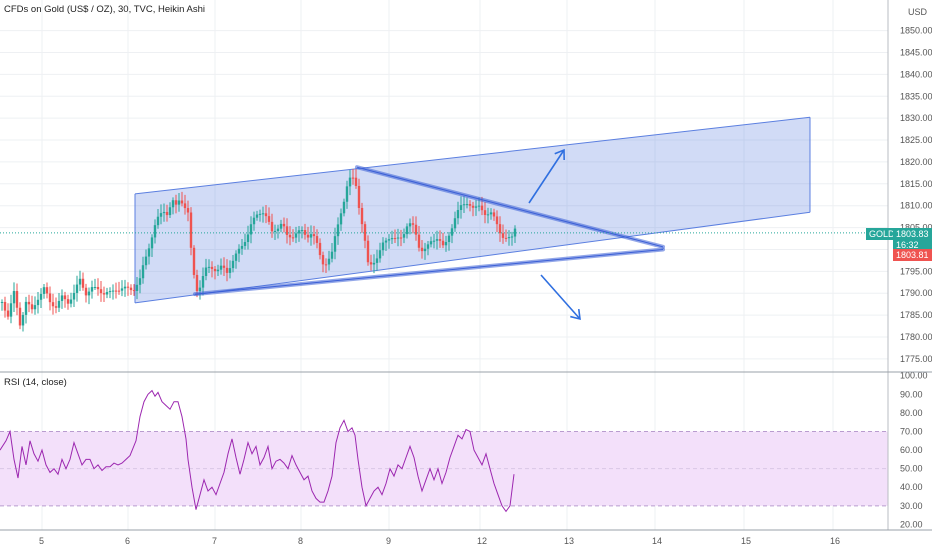  I want to click on breakout-up-arrow-head, so click(559, 154).